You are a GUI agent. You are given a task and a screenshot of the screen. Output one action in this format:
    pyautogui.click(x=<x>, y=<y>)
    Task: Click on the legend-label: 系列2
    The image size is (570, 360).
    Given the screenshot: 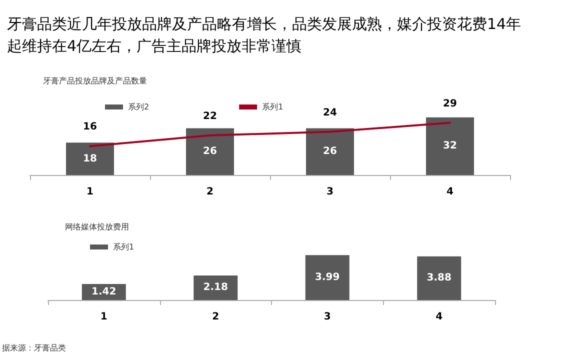 What is the action you would take?
    pyautogui.click(x=139, y=107)
    